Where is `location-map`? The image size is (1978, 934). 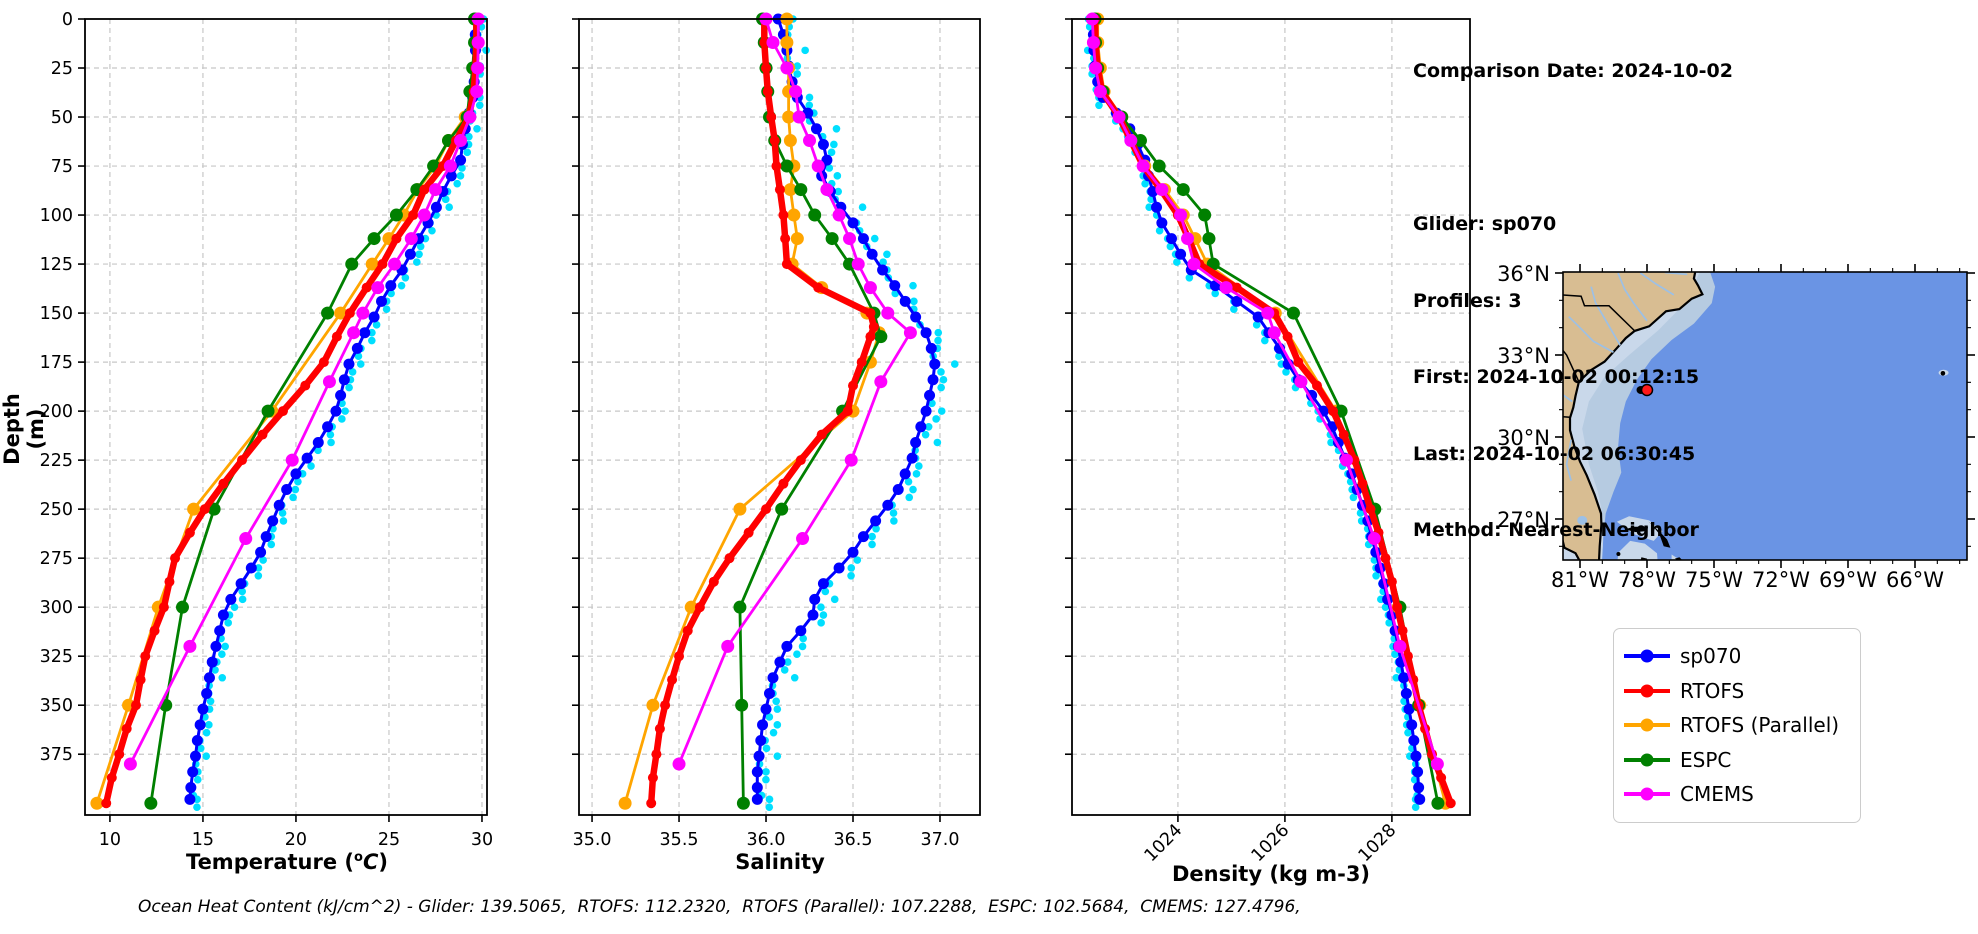
location-map is located at coordinates (1765, 416).